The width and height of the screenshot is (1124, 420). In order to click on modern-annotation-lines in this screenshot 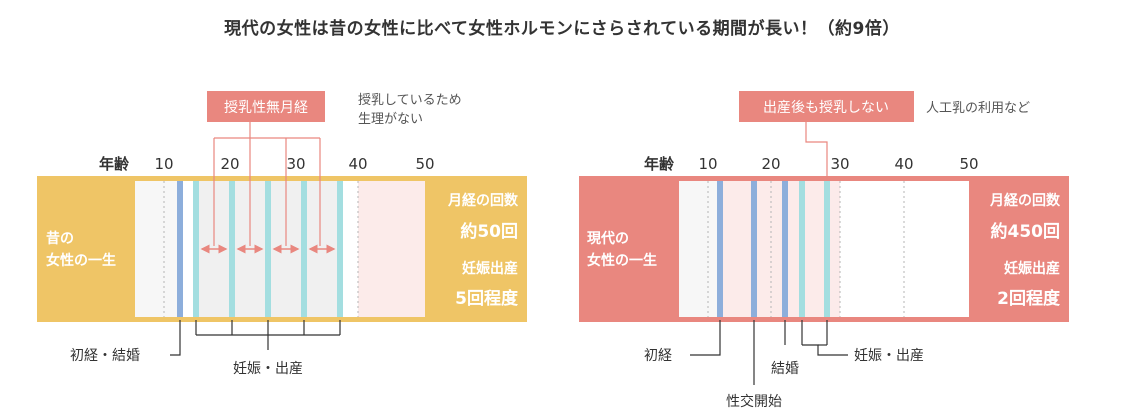, I will do `click(769, 352)`.